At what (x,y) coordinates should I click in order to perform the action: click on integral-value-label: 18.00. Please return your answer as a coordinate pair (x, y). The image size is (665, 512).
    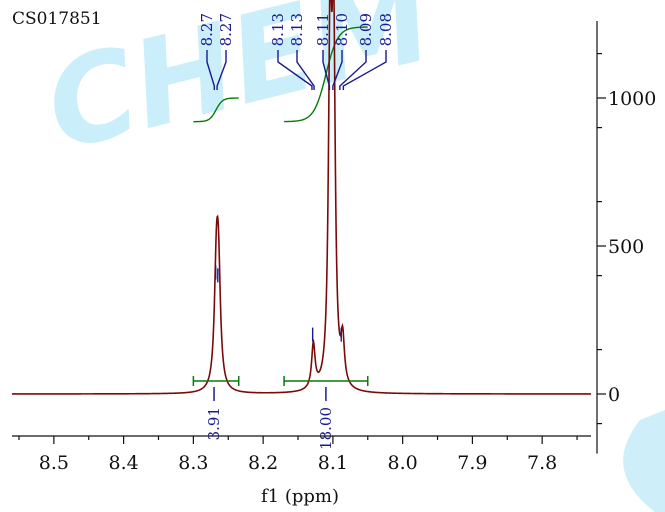
    Looking at the image, I should click on (326, 428).